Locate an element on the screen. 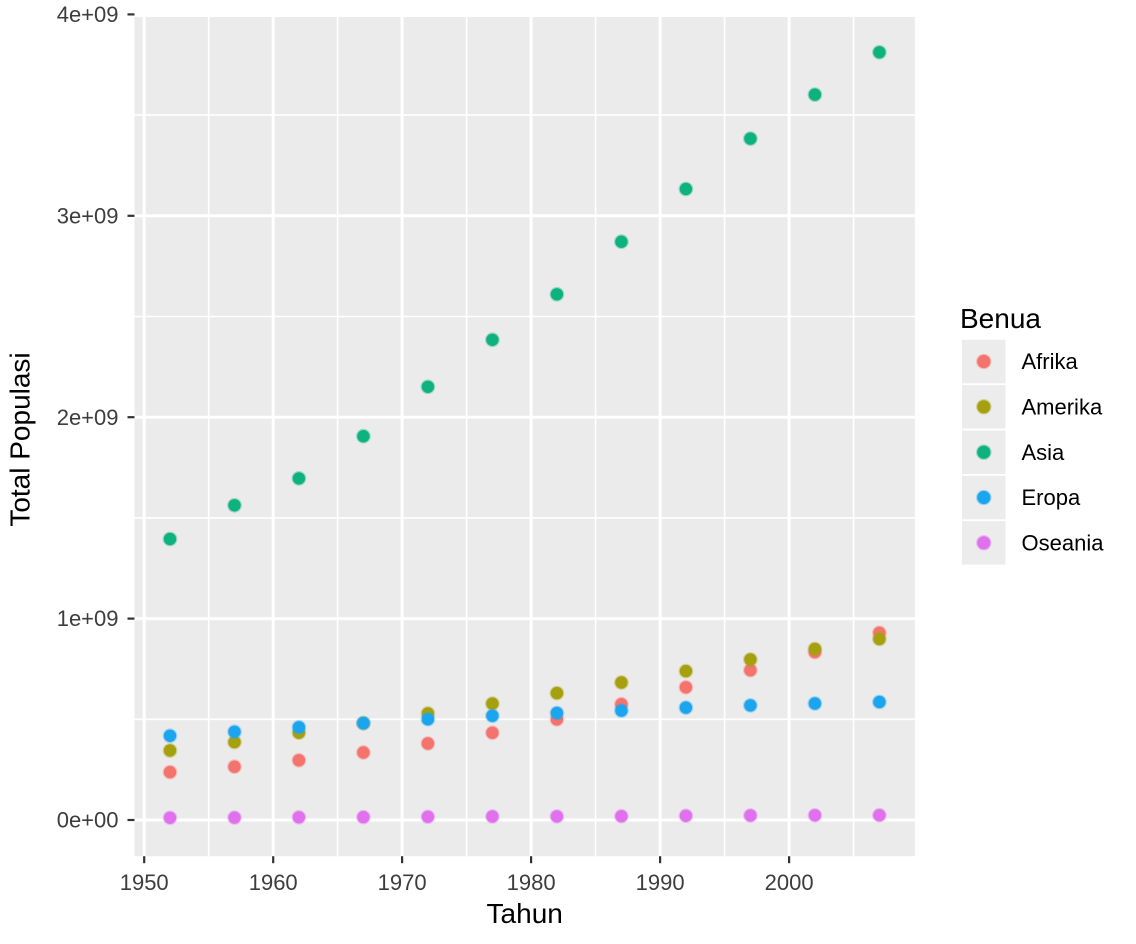 The width and height of the screenshot is (1136, 944). svg-text: 1960 is located at coordinates (273, 882).